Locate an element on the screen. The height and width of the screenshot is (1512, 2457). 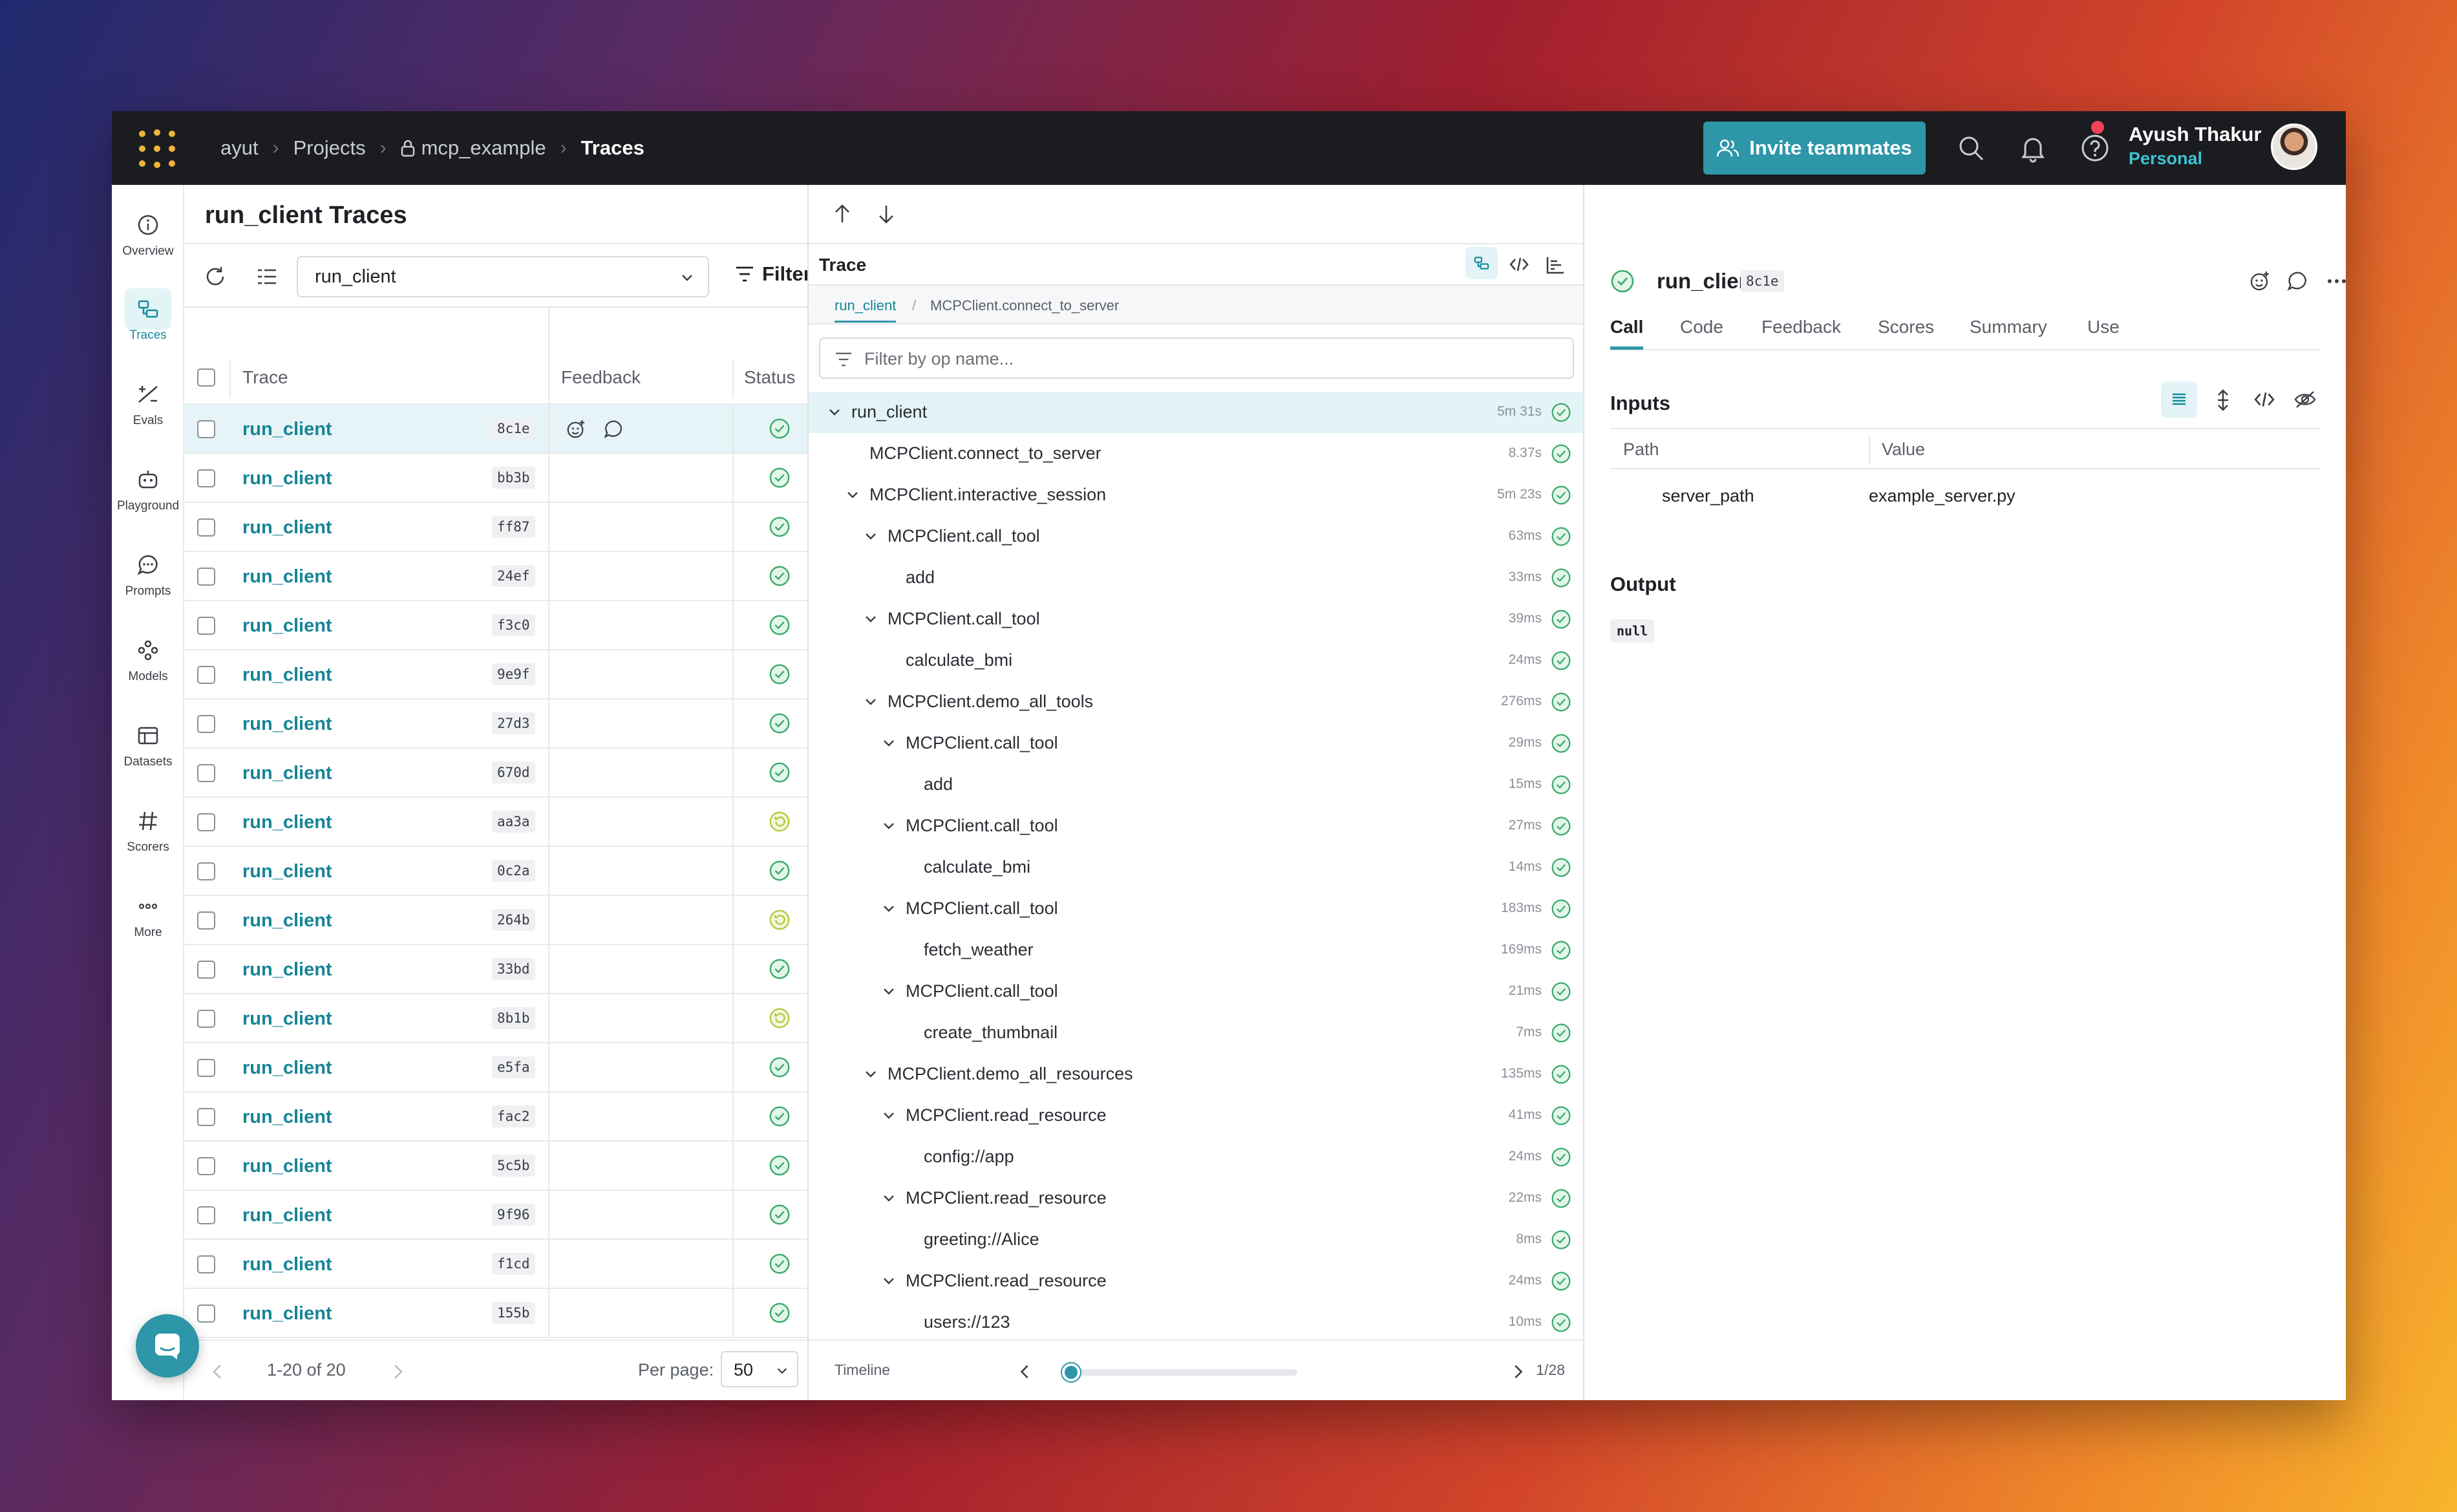
nav-models: Models is located at coordinates (148, 665).